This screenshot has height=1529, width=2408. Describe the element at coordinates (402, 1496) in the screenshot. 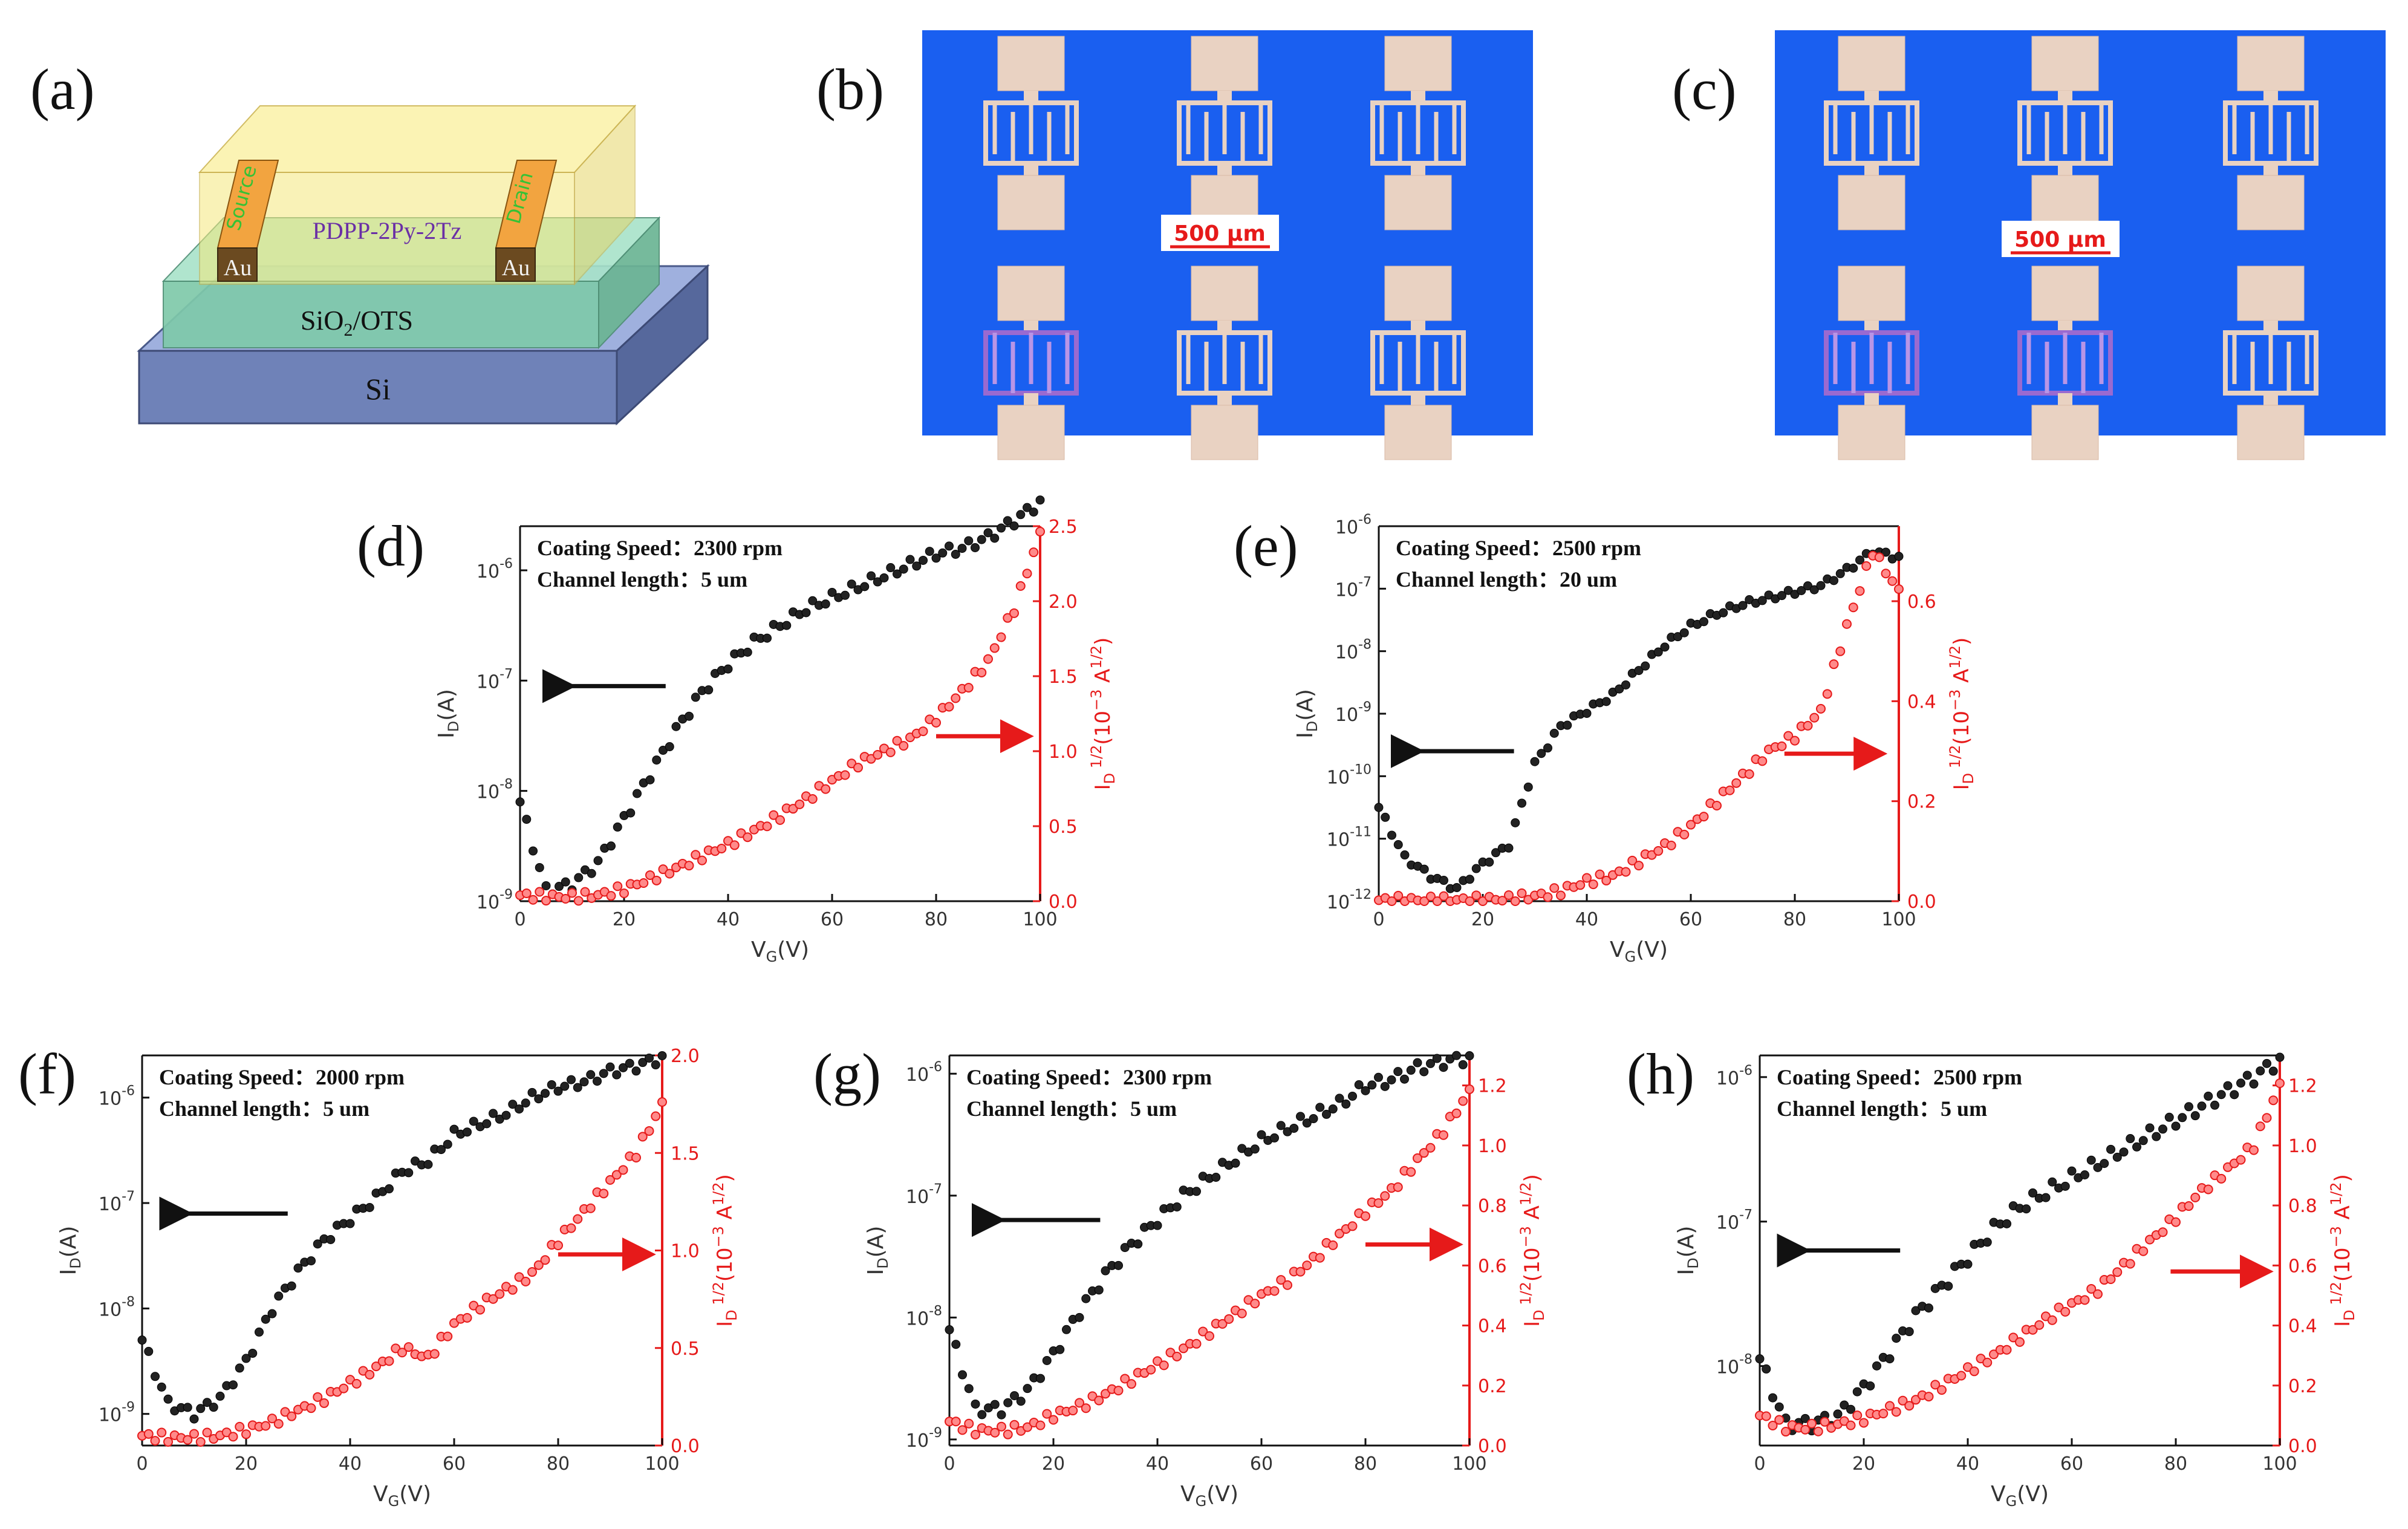

I see `chart-f-x-label: VG(V)` at that location.